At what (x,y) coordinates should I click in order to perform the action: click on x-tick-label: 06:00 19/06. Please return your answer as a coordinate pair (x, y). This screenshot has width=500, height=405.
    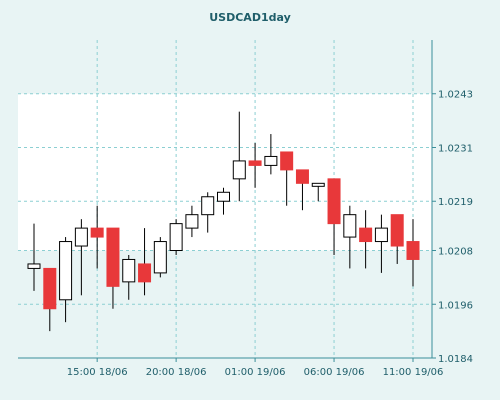
    Looking at the image, I should click on (334, 372).